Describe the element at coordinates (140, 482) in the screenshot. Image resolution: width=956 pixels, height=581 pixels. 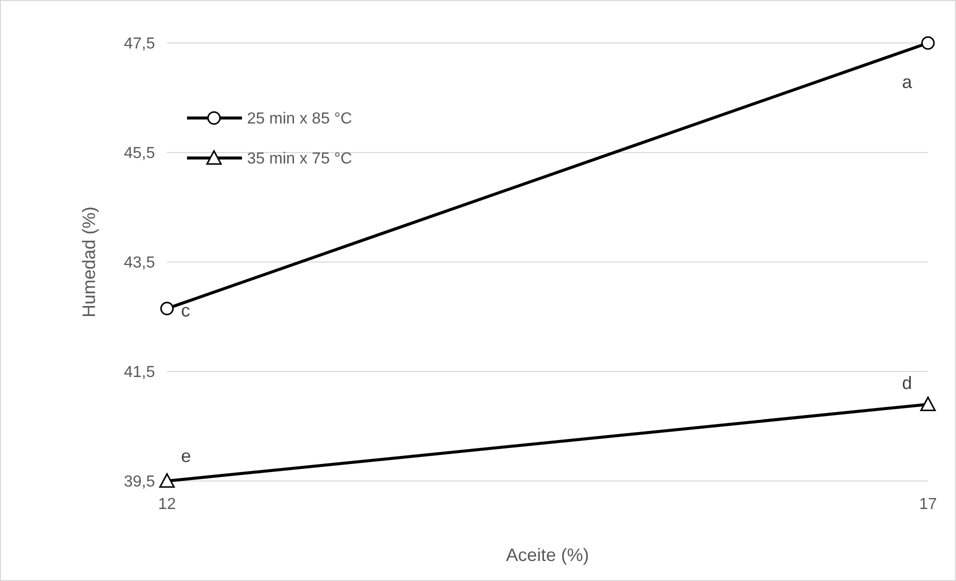
I see `y-tick-label: 39,5` at that location.